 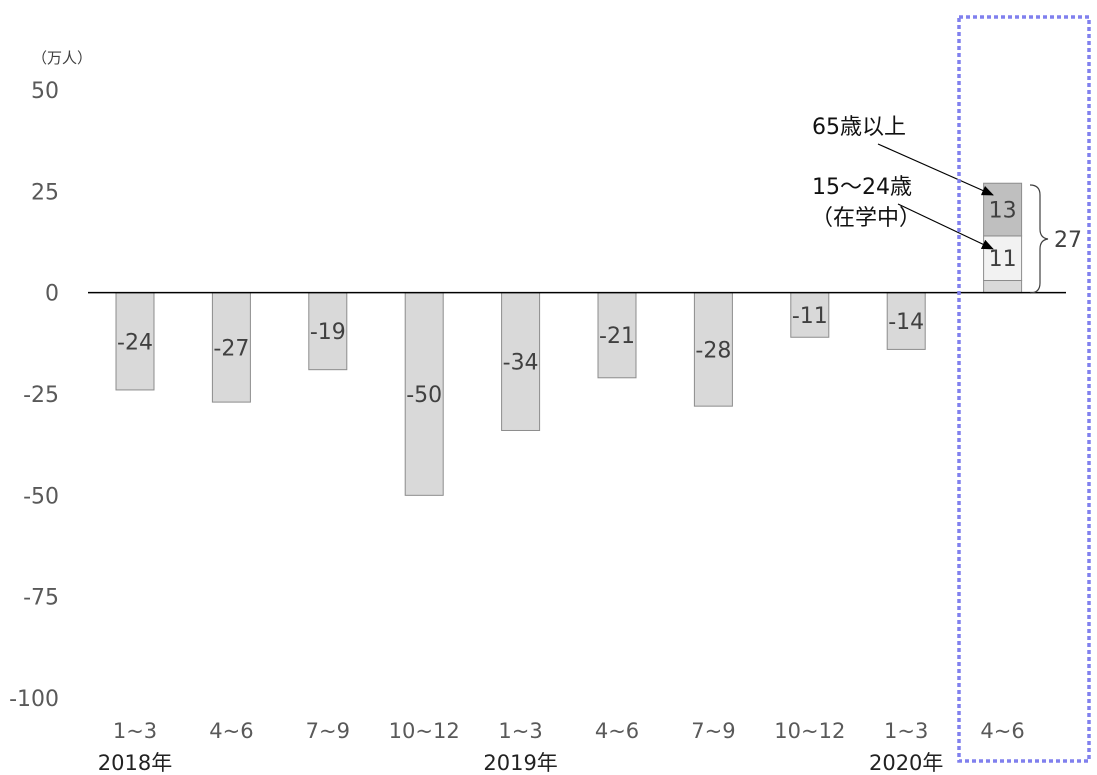 What do you see at coordinates (41, 496) in the screenshot?
I see `y-tick-label: -50` at bounding box center [41, 496].